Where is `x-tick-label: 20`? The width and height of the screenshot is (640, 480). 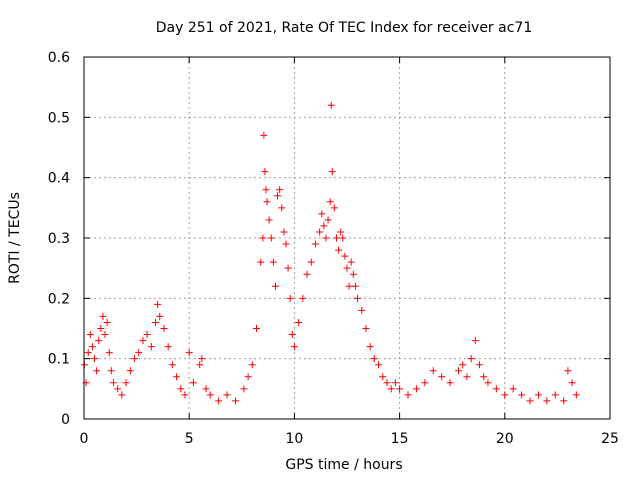 x-tick-label: 20 is located at coordinates (505, 439).